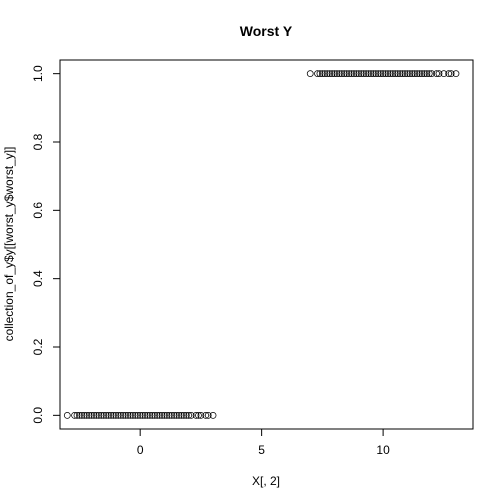 The width and height of the screenshot is (504, 504). What do you see at coordinates (38, 210) in the screenshot?
I see `y-tick-label: 0.6` at bounding box center [38, 210].